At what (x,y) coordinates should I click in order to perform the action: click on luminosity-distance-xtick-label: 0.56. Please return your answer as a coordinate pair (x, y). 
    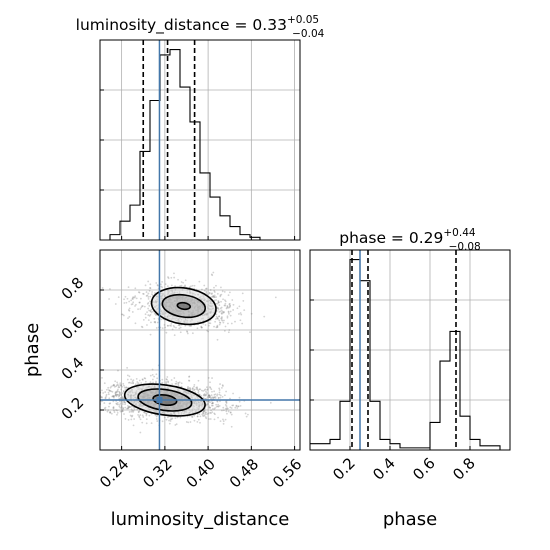
    Looking at the image, I should click on (287, 473).